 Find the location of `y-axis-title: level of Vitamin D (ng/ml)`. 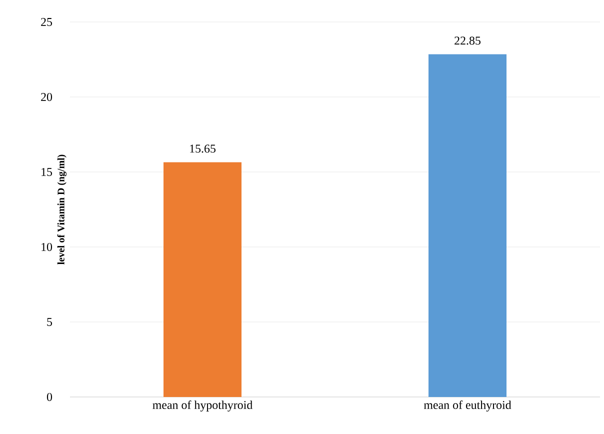

y-axis-title: level of Vitamin D (ng/ml) is located at coordinates (61, 209).